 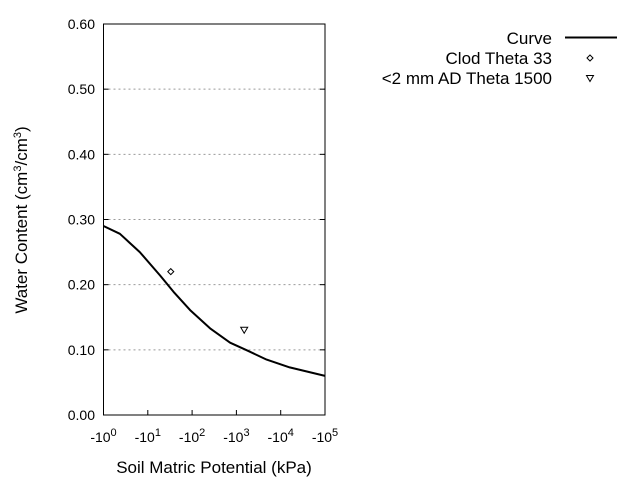 What do you see at coordinates (81, 220) in the screenshot?
I see `y-tick-label: 0.30` at bounding box center [81, 220].